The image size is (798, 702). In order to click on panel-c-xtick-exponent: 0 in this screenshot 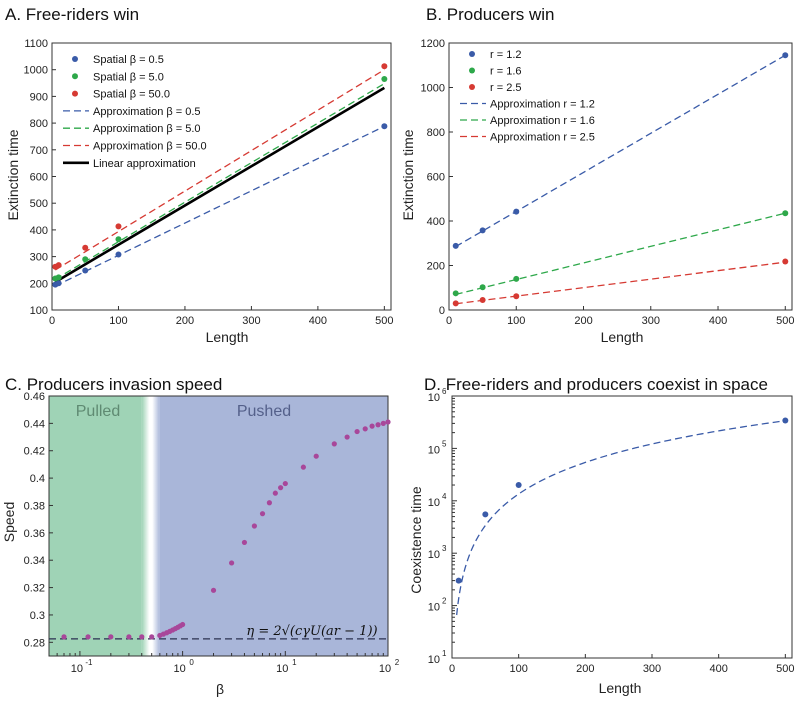, I will do `click(191, 662)`.